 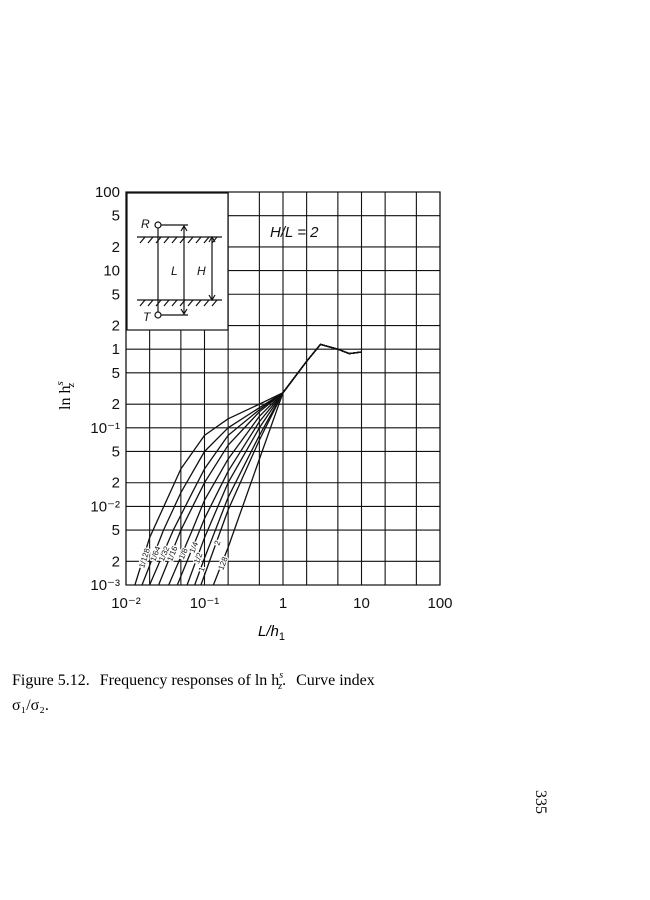 I want to click on caption-line2: σ₁/σ₂., so click(x=30, y=705).